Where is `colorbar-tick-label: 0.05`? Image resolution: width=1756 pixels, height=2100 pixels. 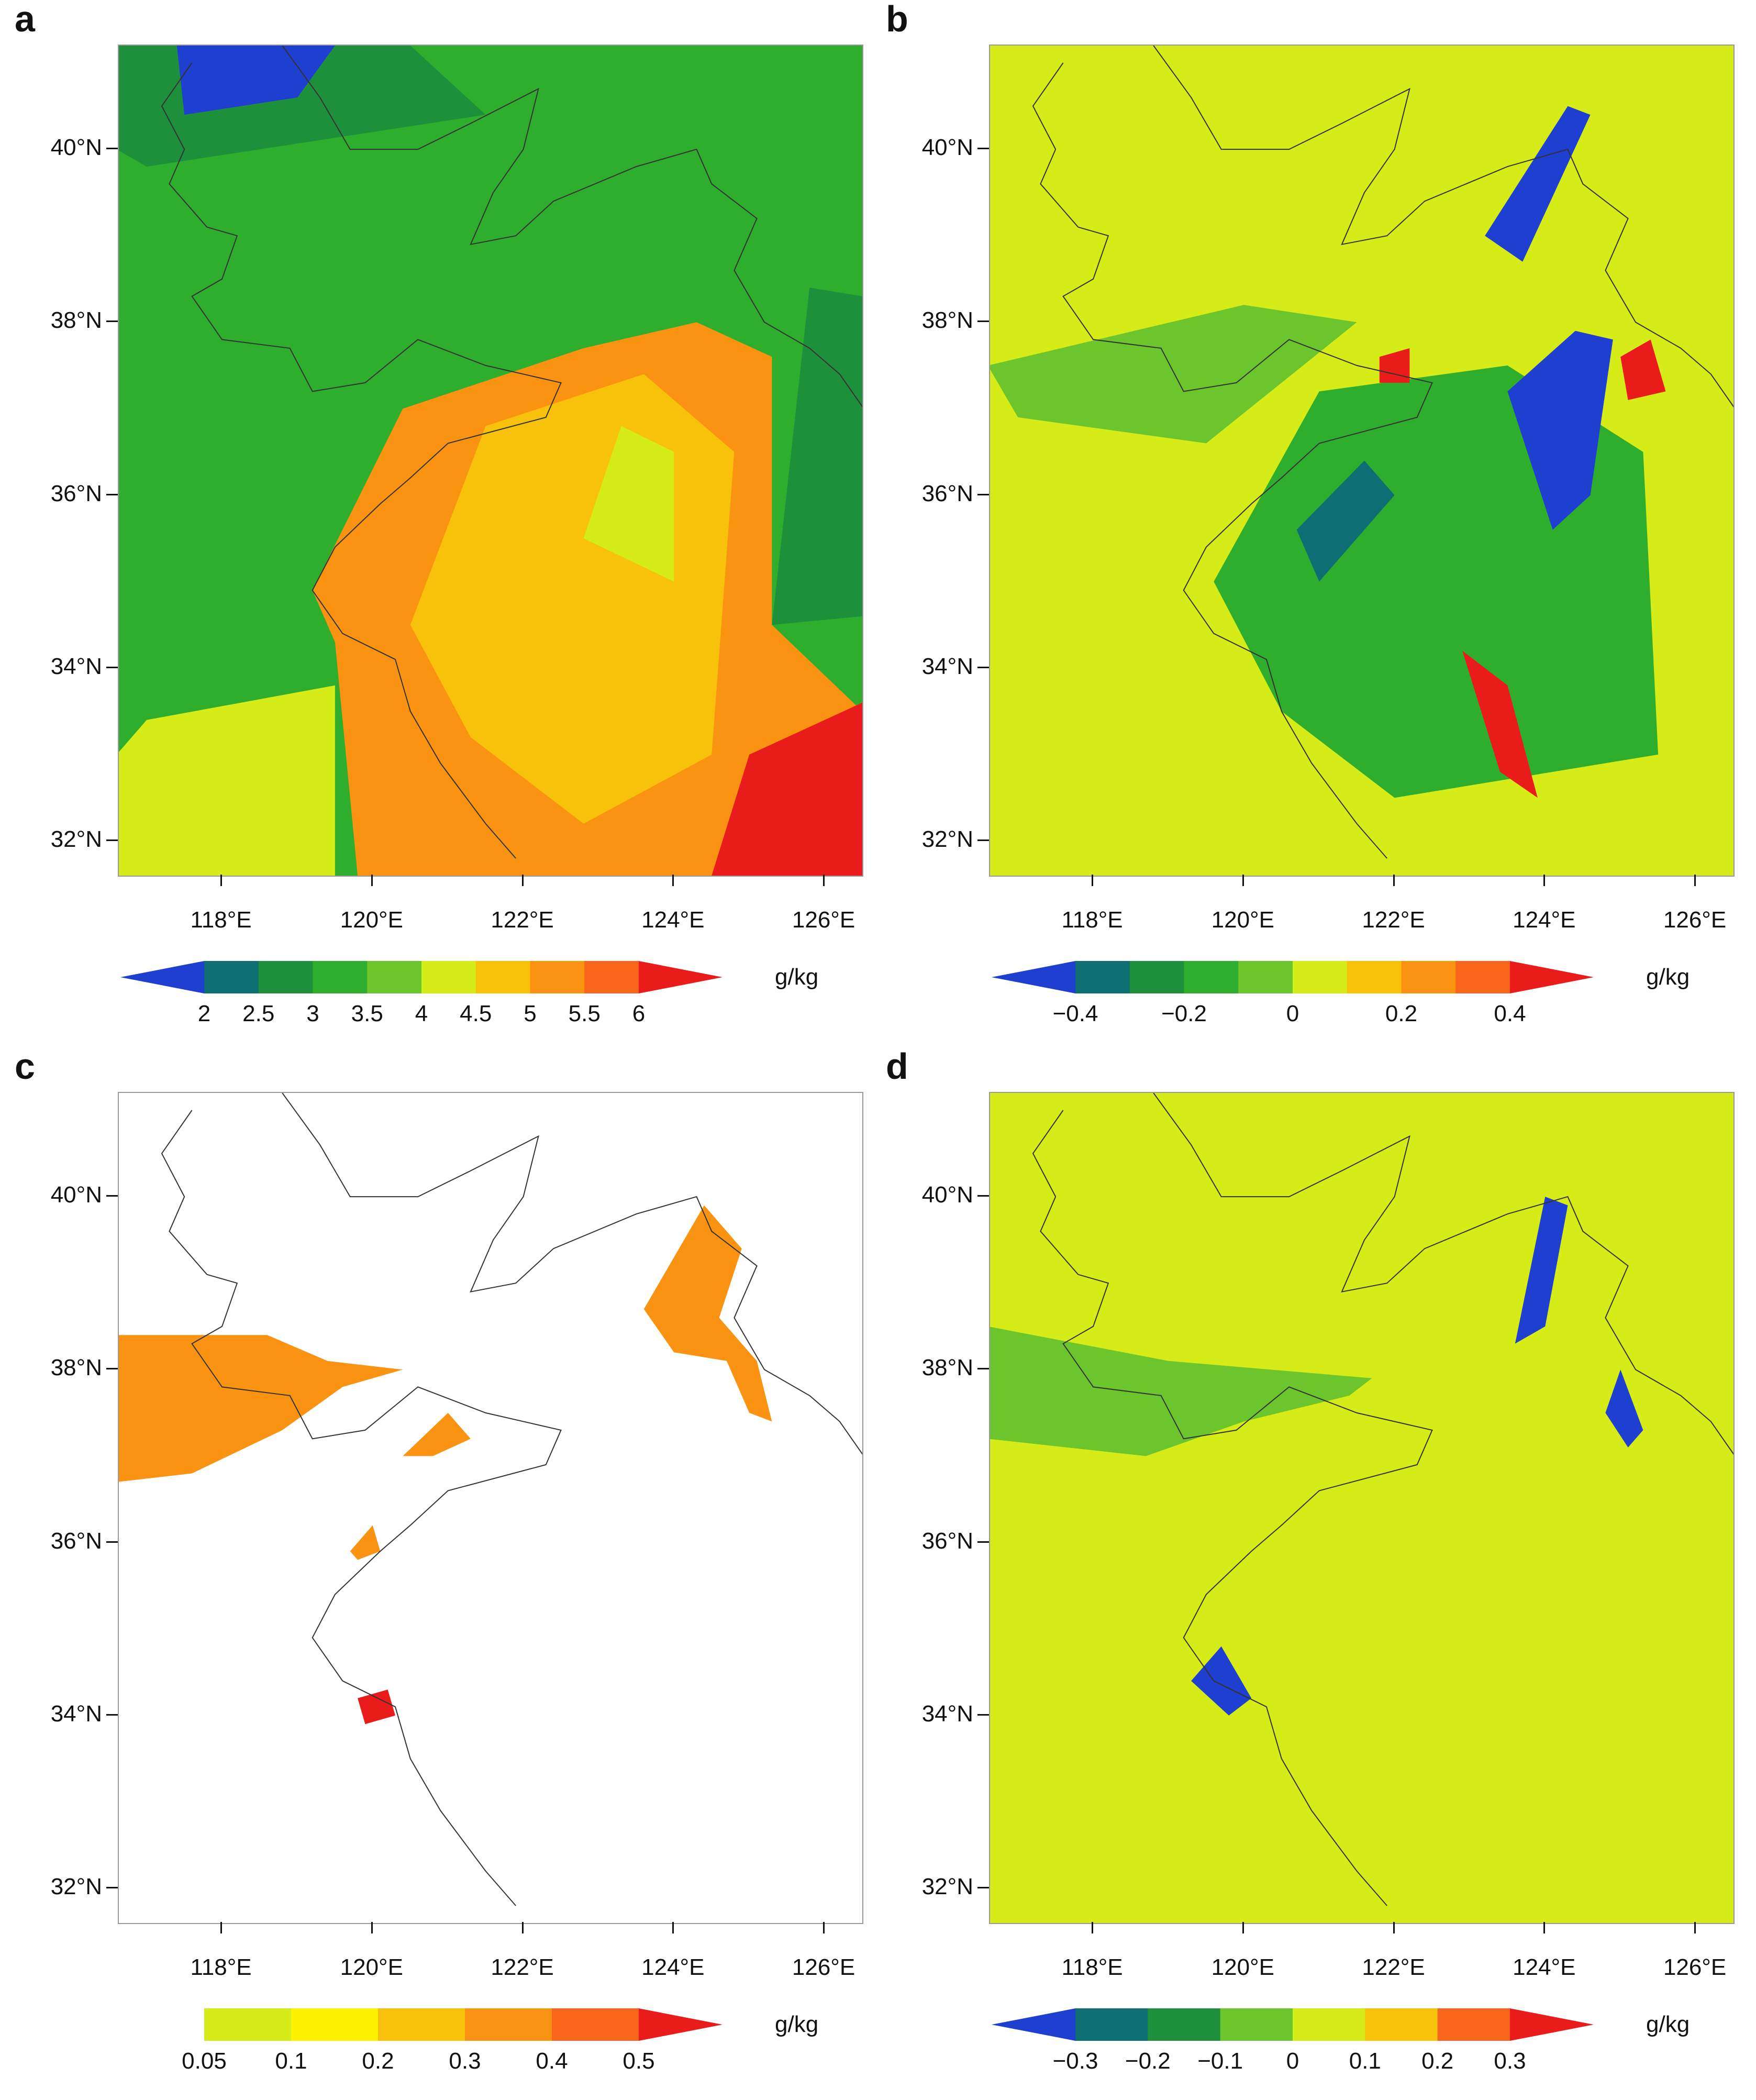
colorbar-tick-label: 0.05 is located at coordinates (204, 2061).